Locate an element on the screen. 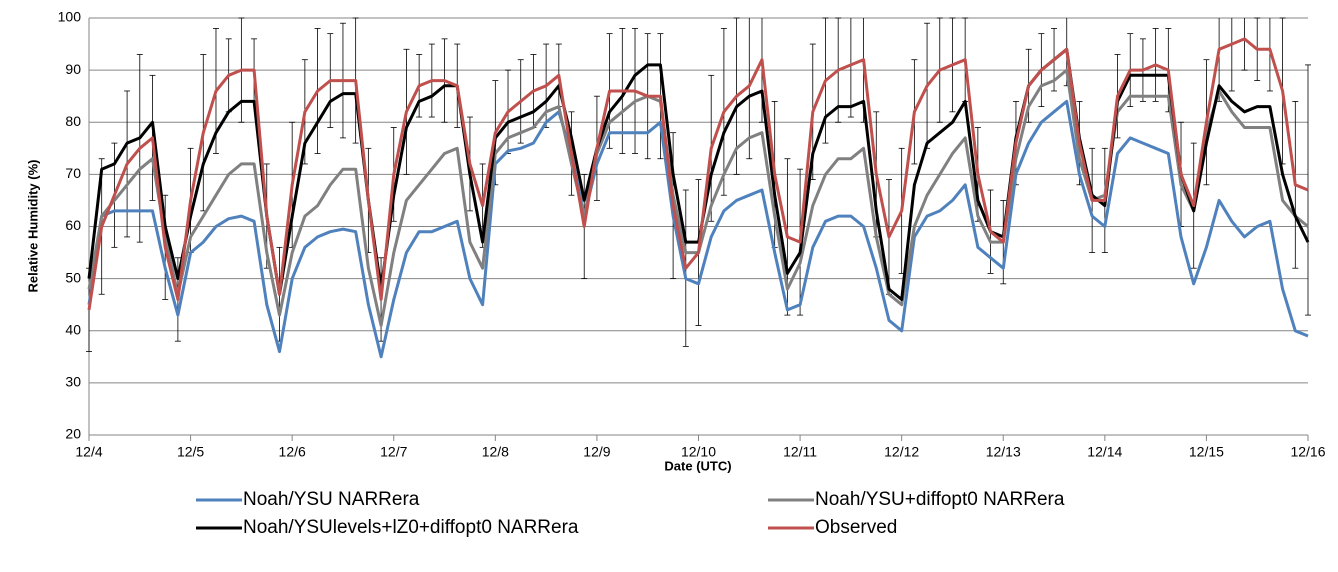 The image size is (1338, 572). y-tick-label: 40 is located at coordinates (73, 329).